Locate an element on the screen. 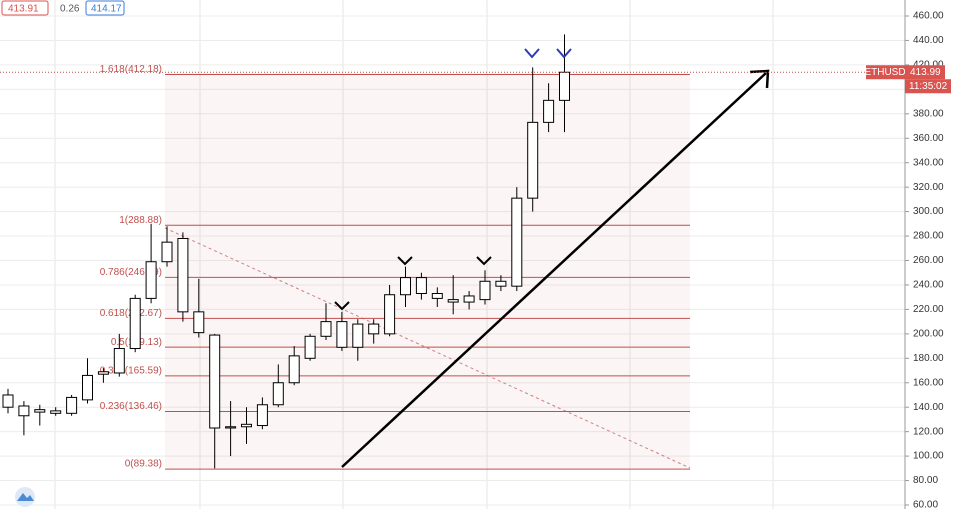 This screenshot has width=960, height=509. y-tick-label: 220.00 is located at coordinates (928, 309).